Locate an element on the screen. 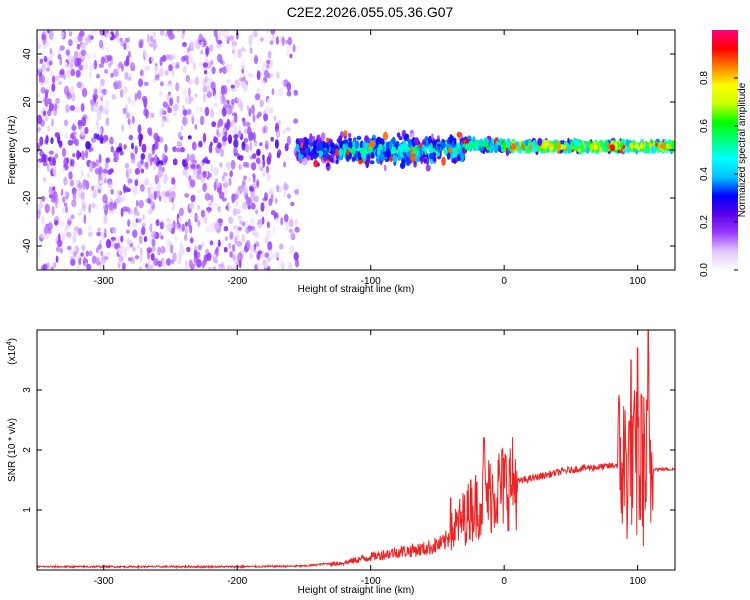 This screenshot has width=750, height=600. spectrogram-y-label: Frequency (Hz) is located at coordinates (12, 150).